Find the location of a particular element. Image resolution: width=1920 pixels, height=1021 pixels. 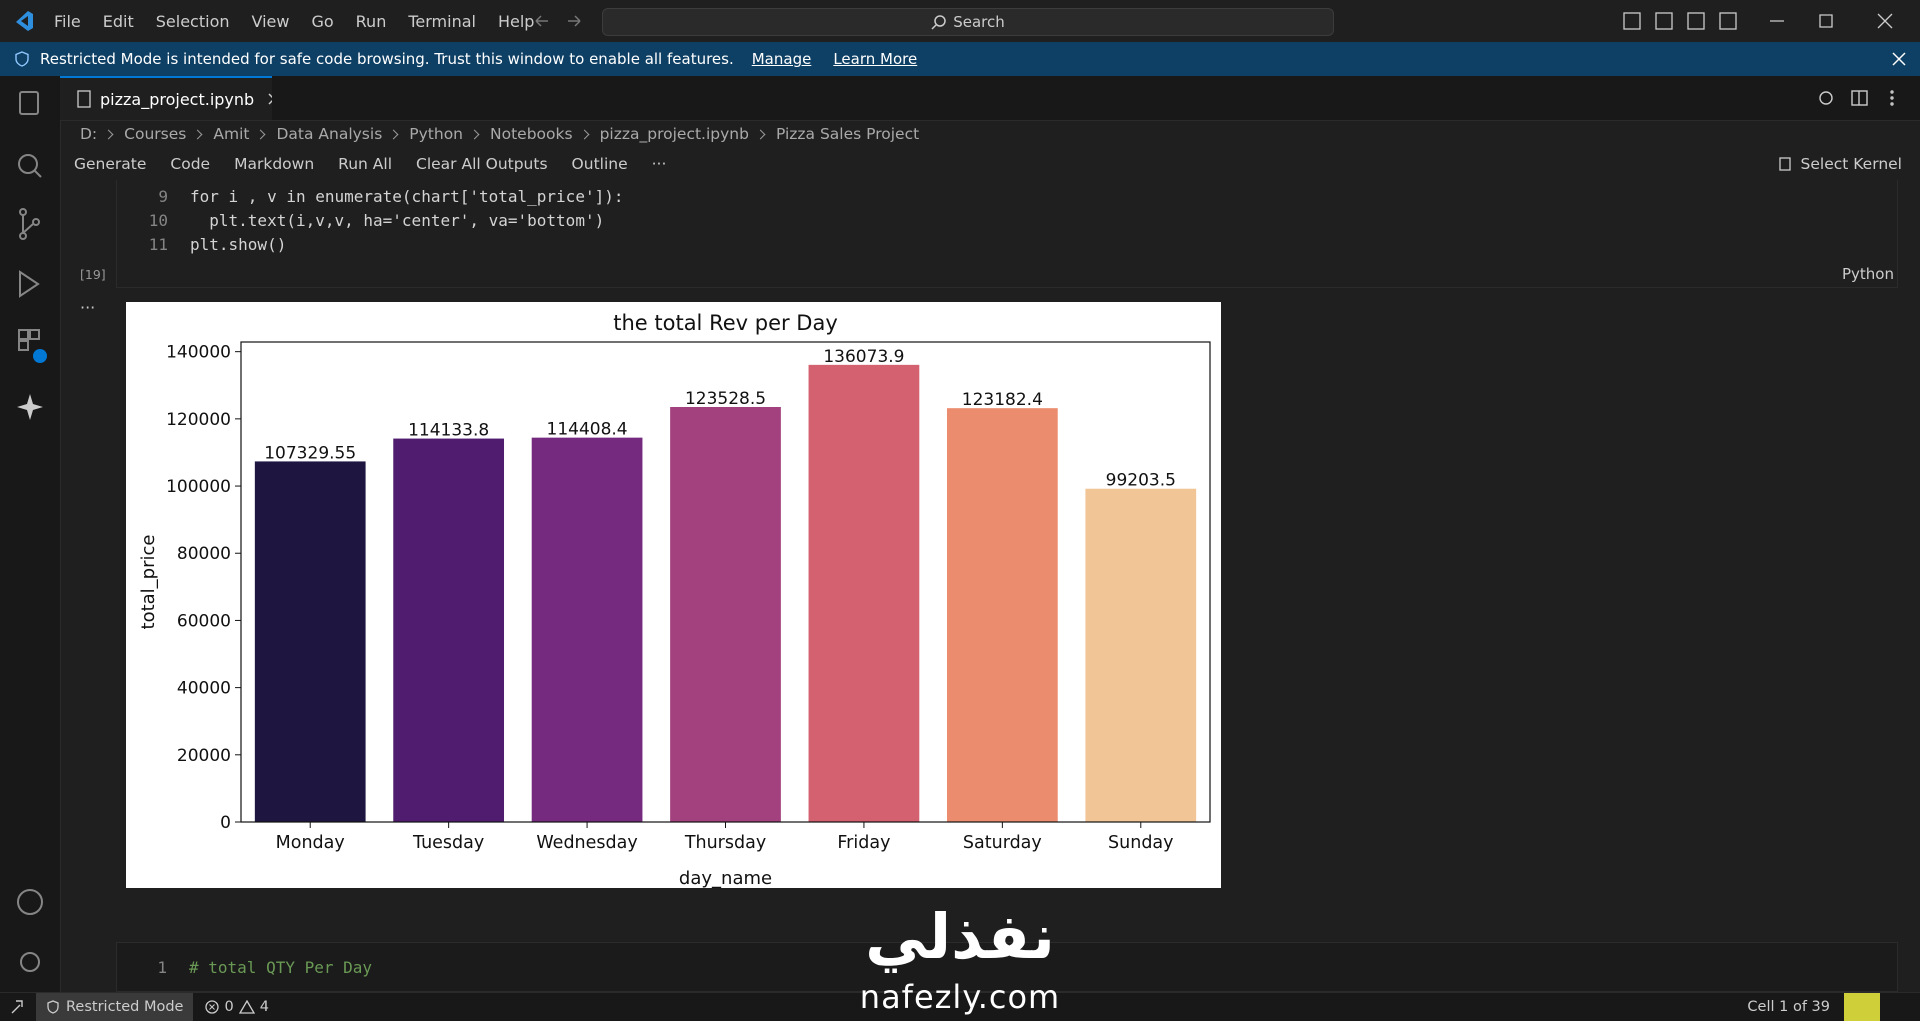

x-tick-label: Saturday is located at coordinates (1002, 843).